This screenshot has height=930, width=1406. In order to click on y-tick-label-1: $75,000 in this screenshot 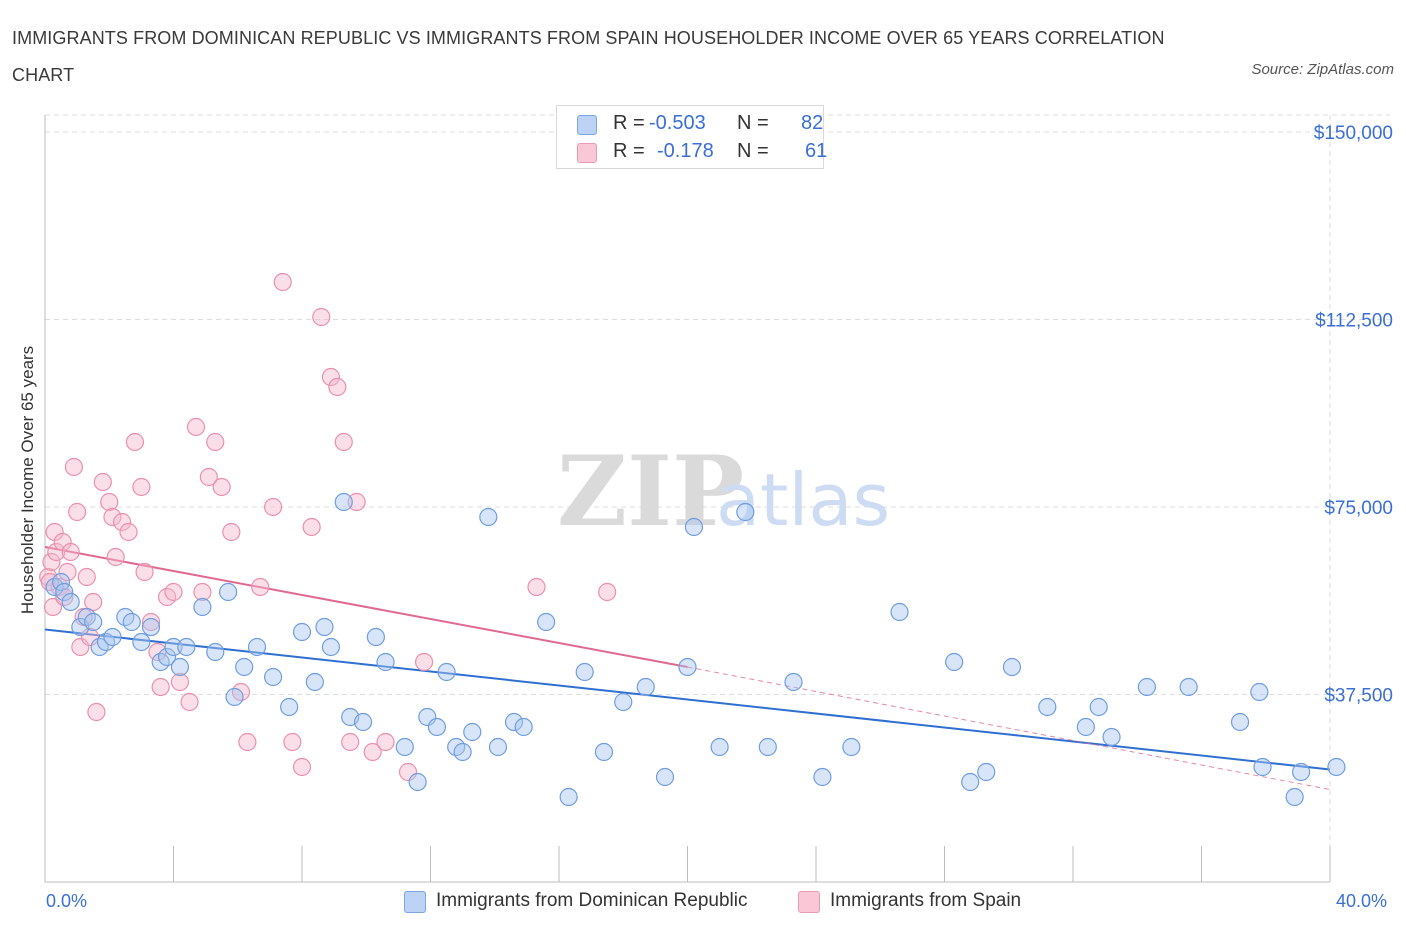, I will do `click(1358, 508)`.